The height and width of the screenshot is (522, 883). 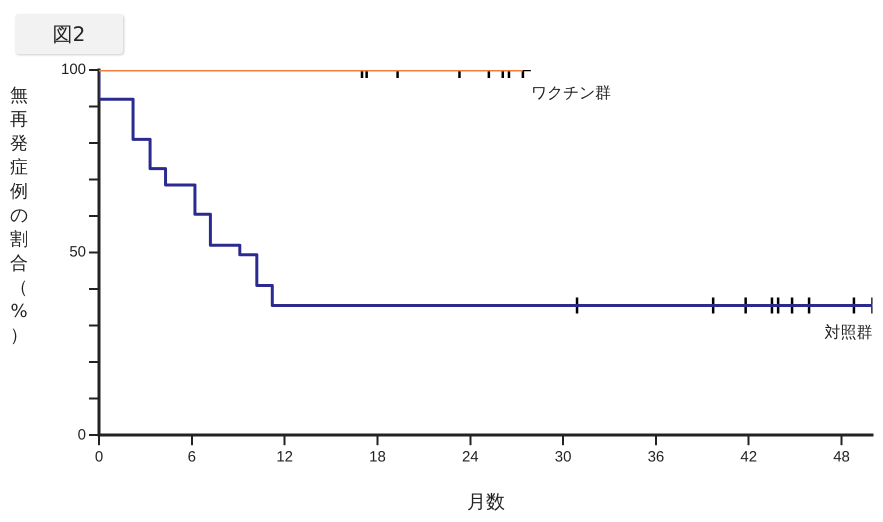 What do you see at coordinates (82, 435) in the screenshot?
I see `y-tick-label: 0` at bounding box center [82, 435].